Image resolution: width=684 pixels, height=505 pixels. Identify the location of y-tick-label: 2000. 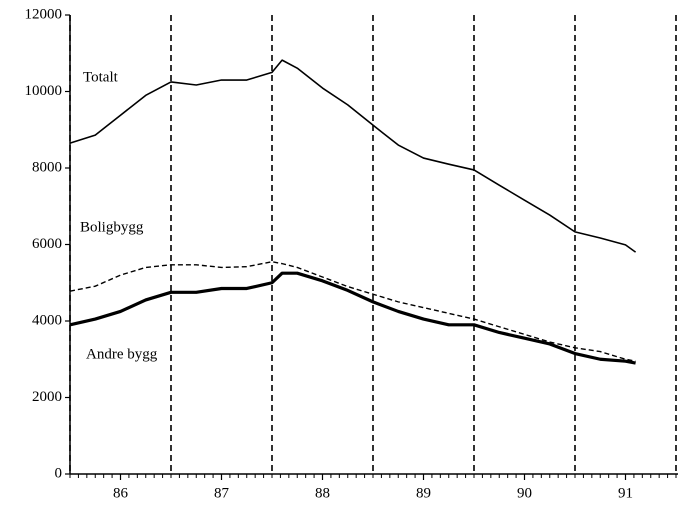
(47, 397).